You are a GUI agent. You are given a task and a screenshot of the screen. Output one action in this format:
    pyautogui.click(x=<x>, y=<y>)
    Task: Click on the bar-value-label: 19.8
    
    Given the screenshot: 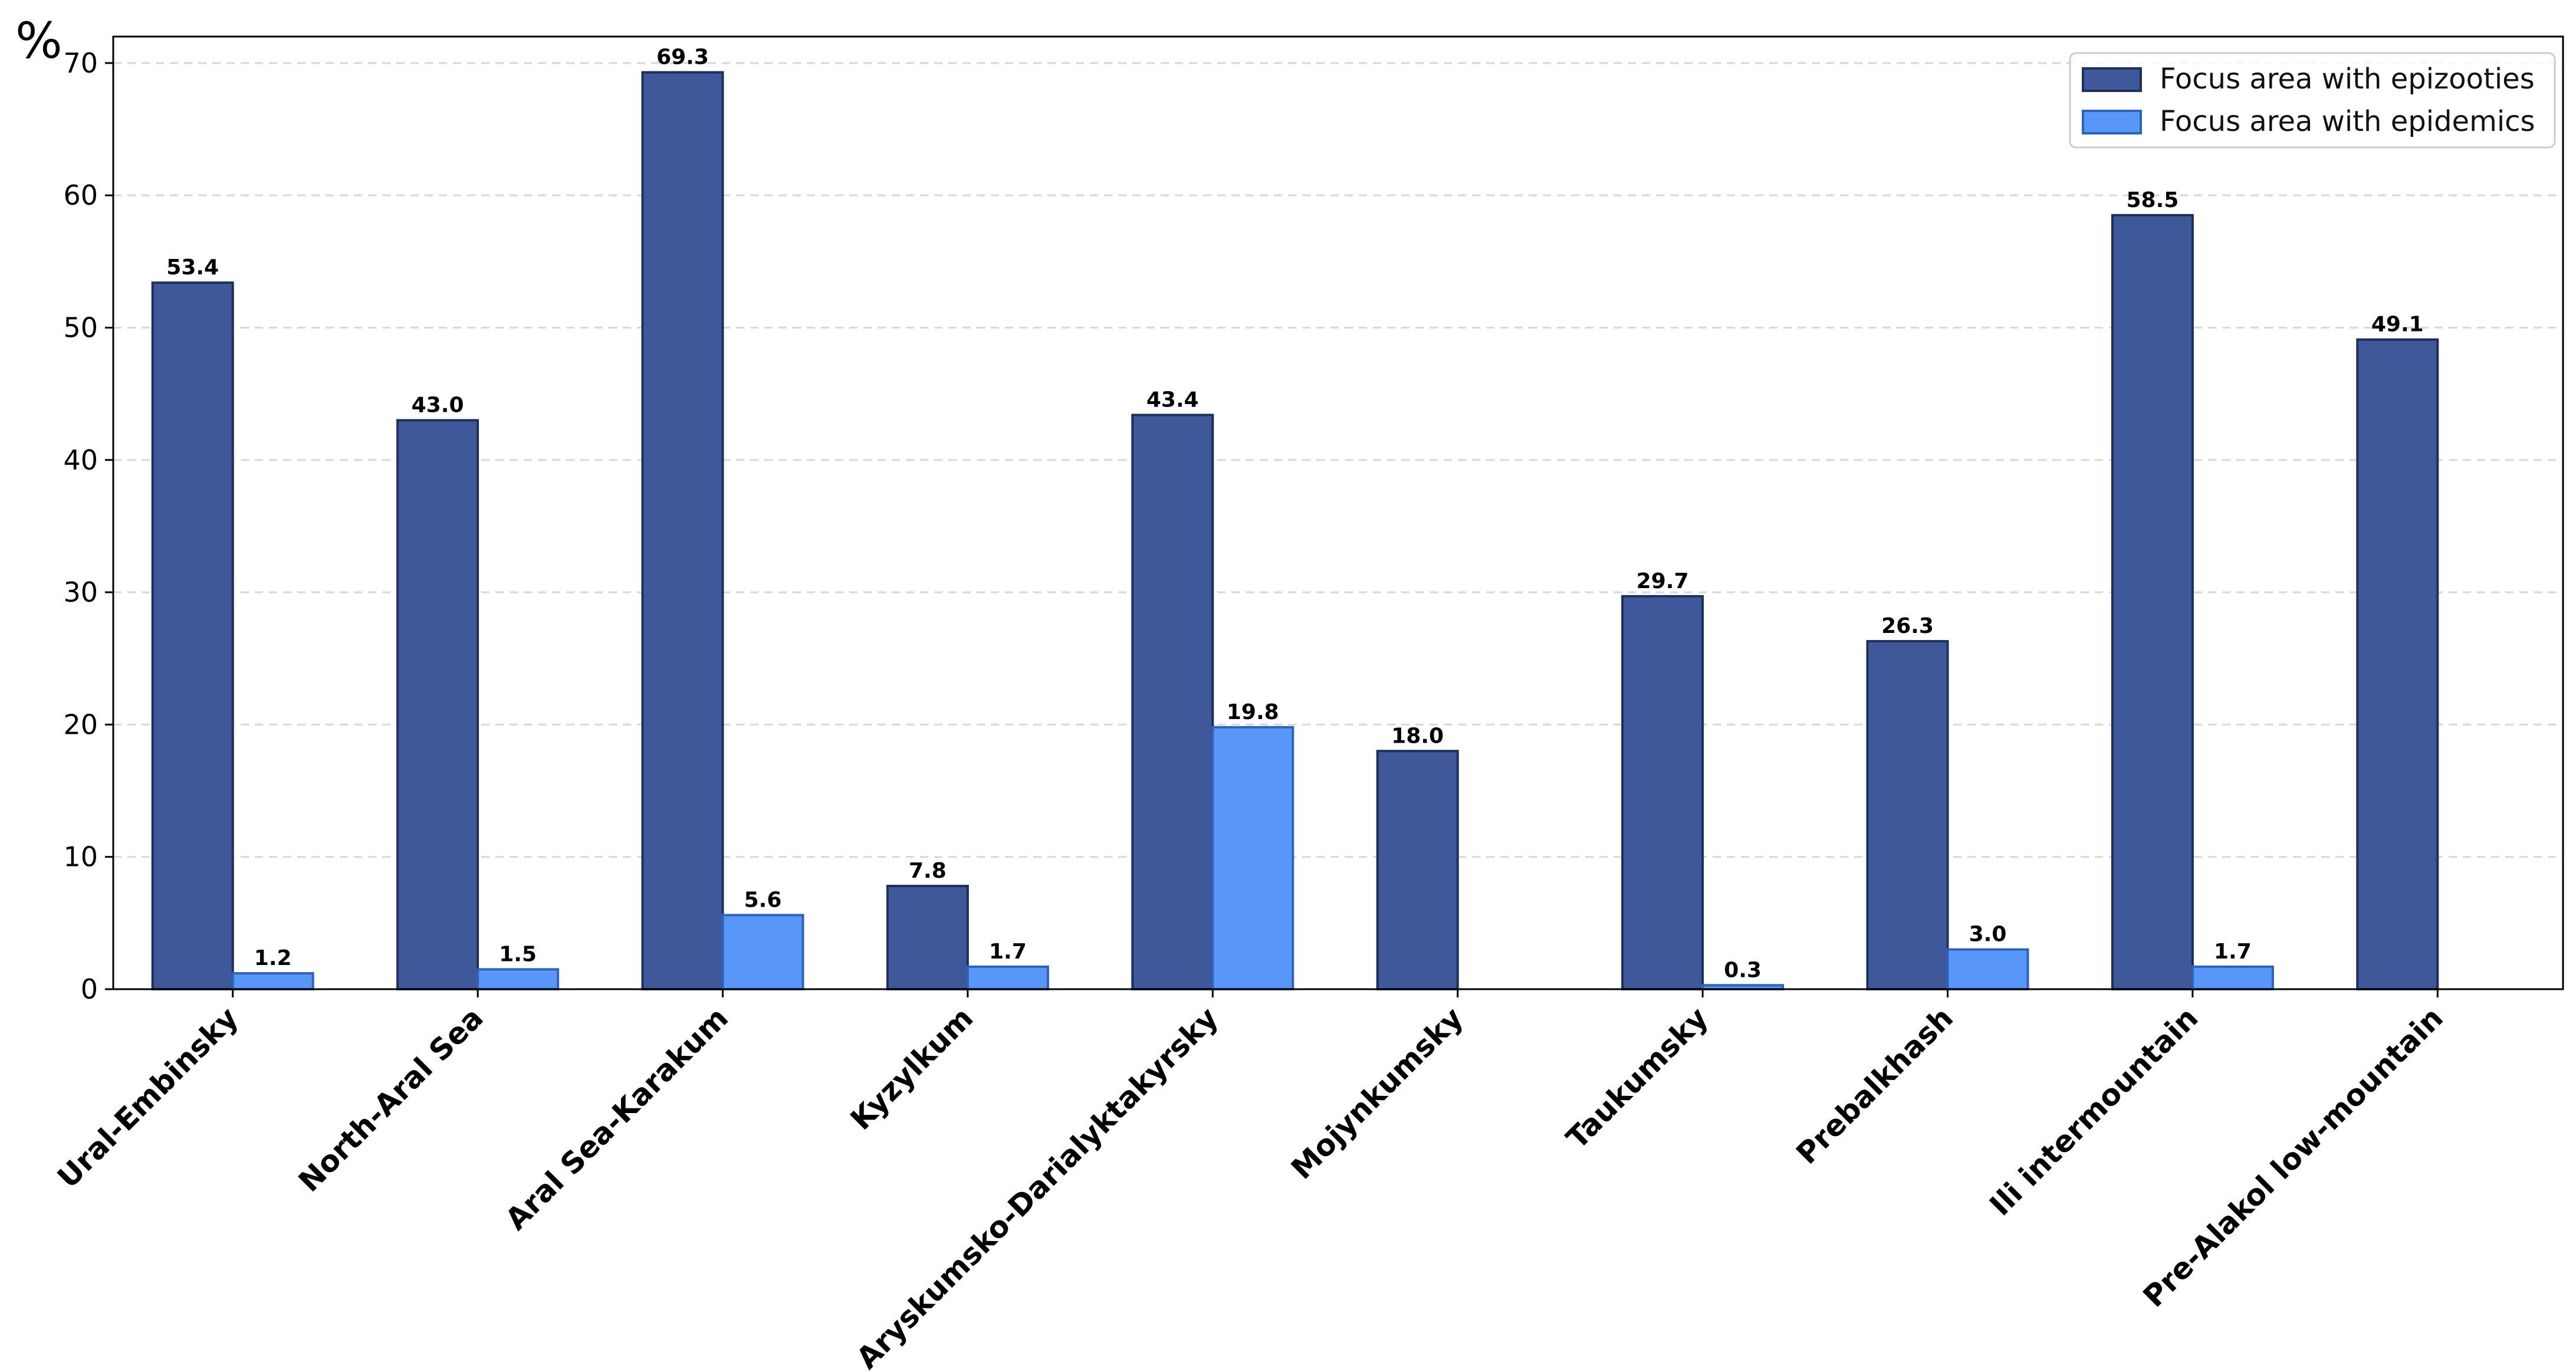 What is the action you would take?
    pyautogui.click(x=1253, y=712)
    